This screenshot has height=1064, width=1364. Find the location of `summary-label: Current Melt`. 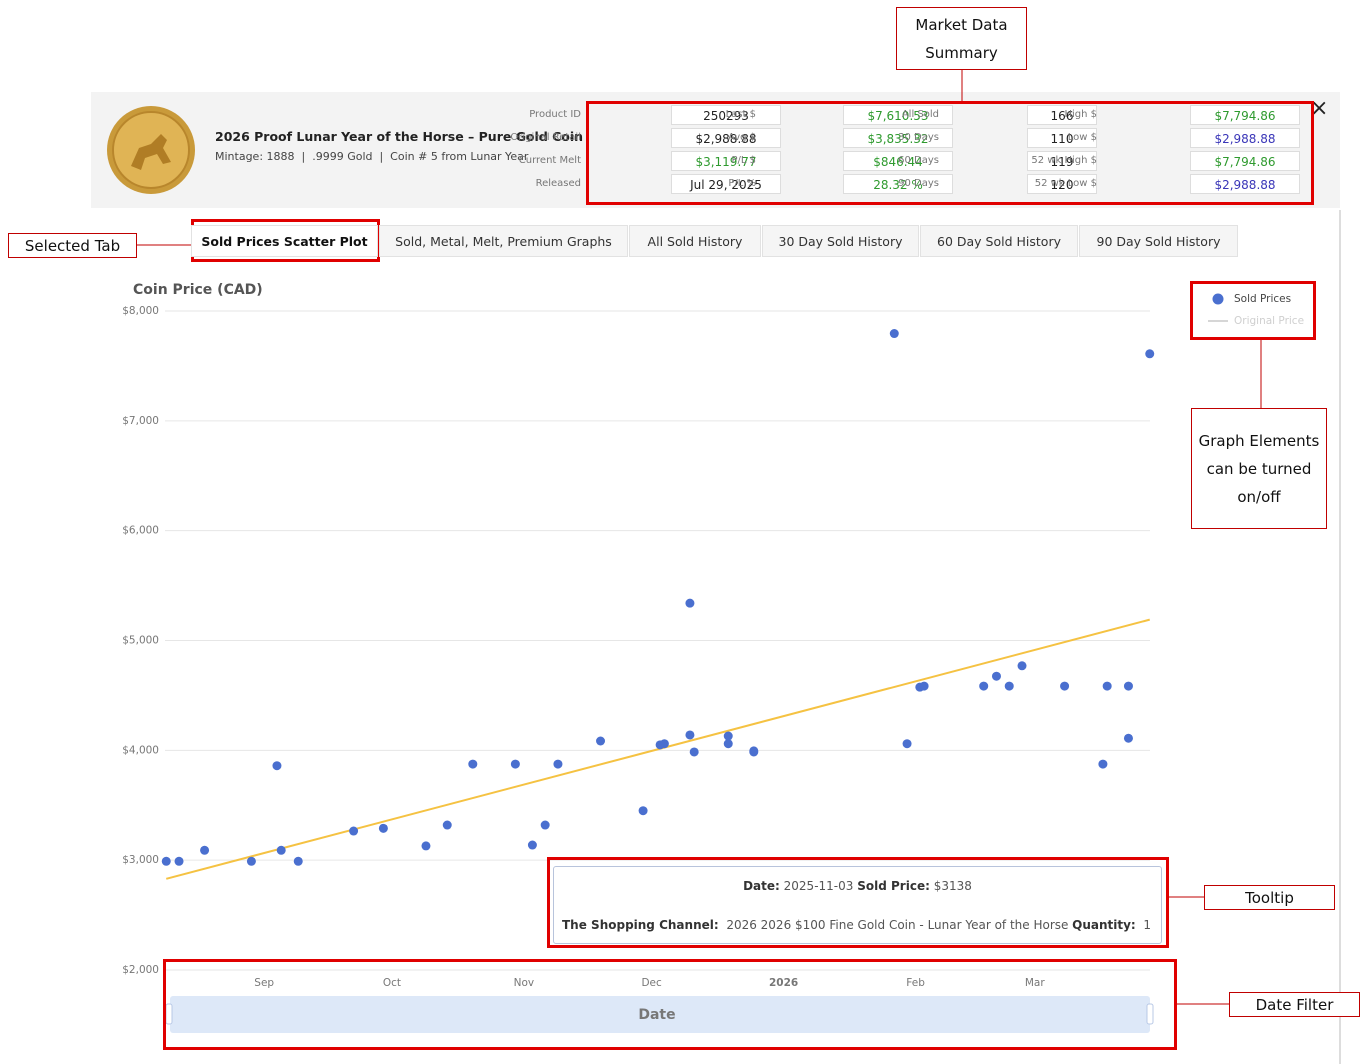

summary-label: Current Melt is located at coordinates (549, 160).